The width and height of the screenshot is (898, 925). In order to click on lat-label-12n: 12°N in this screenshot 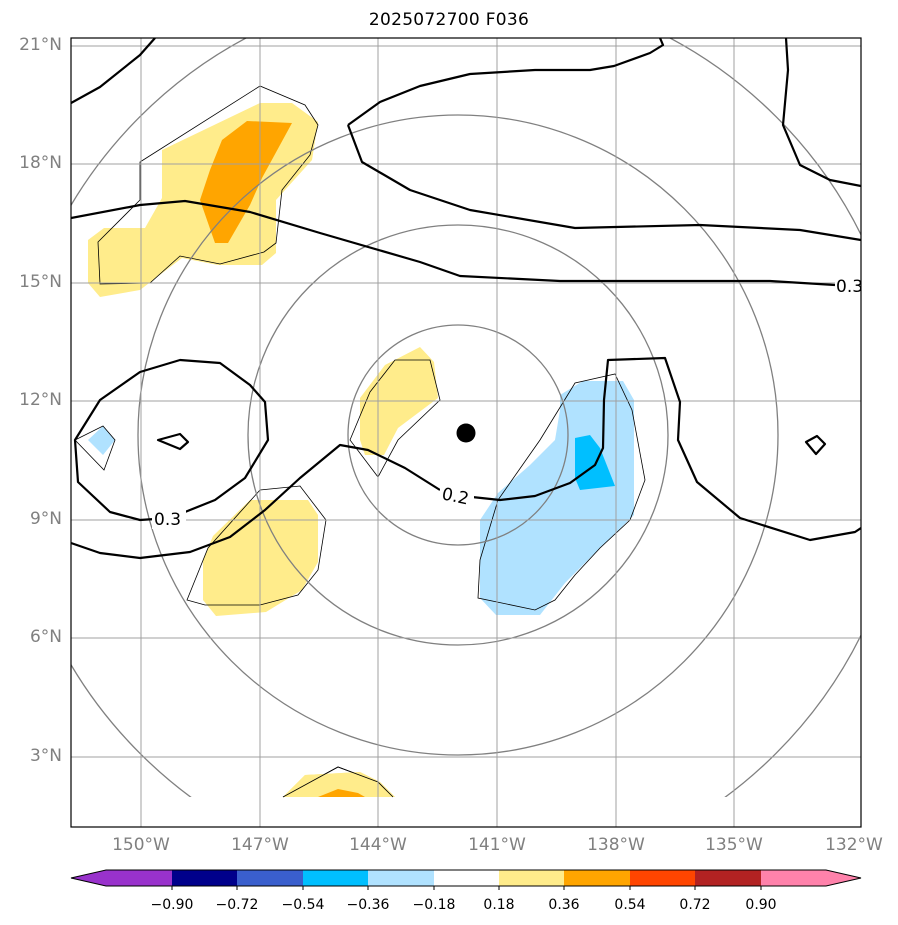, I will do `click(40, 400)`.